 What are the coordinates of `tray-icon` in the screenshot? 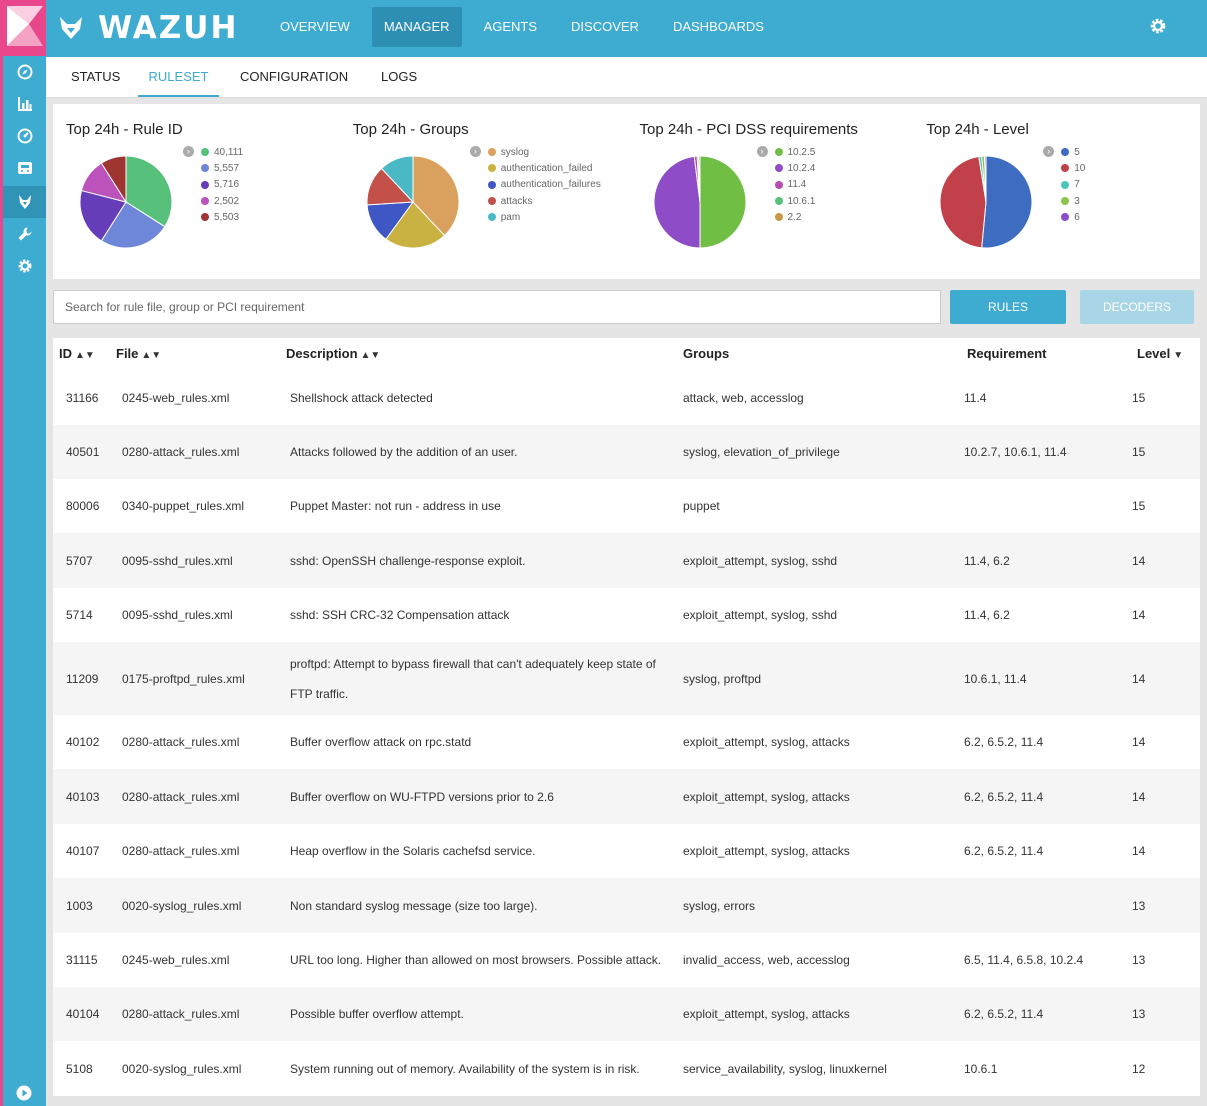 It's located at (24, 168).